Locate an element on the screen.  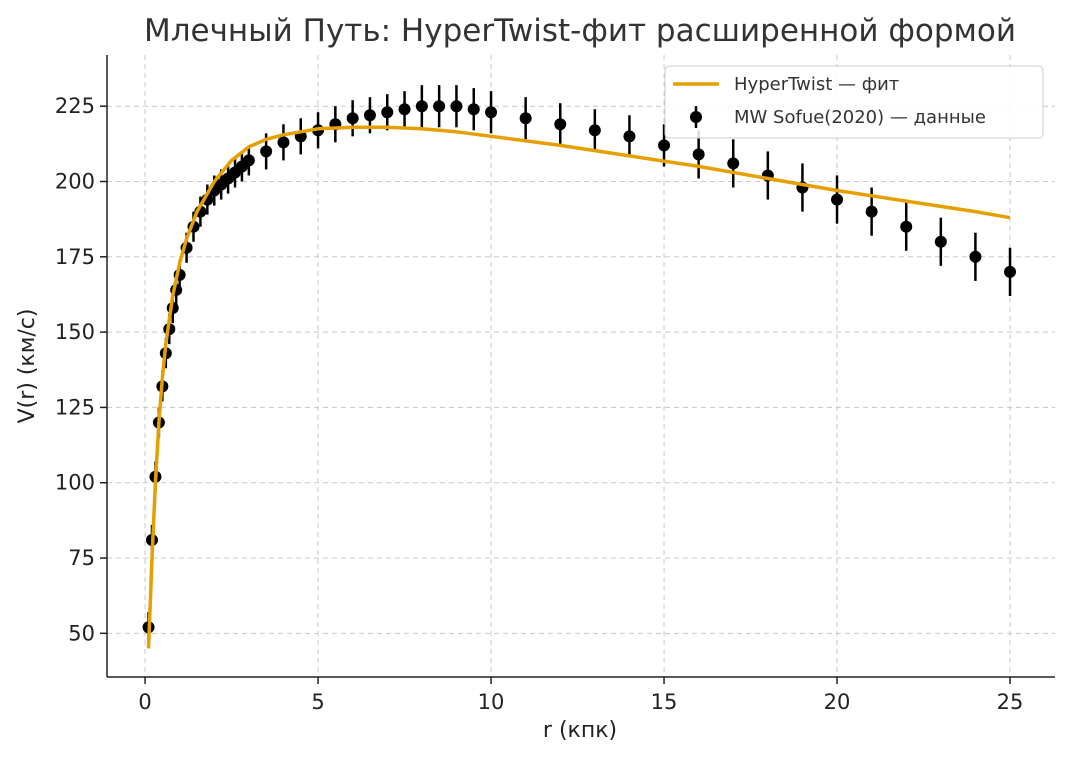
x-tick-label: 10 is located at coordinates (491, 702).